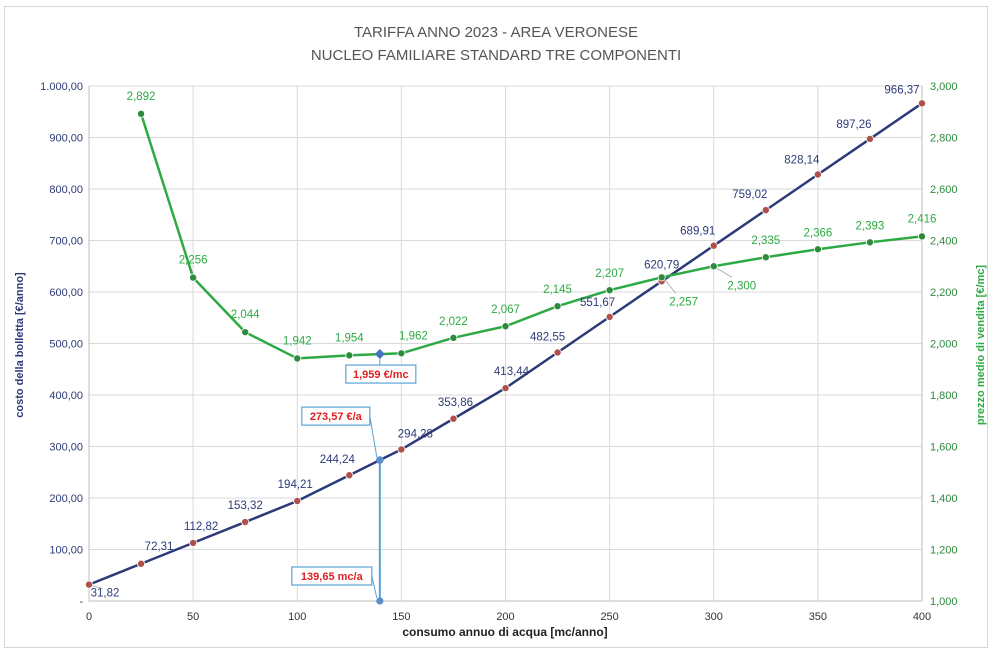 The width and height of the screenshot is (992, 654). I want to click on cost-data-label: 194,21, so click(295, 485).